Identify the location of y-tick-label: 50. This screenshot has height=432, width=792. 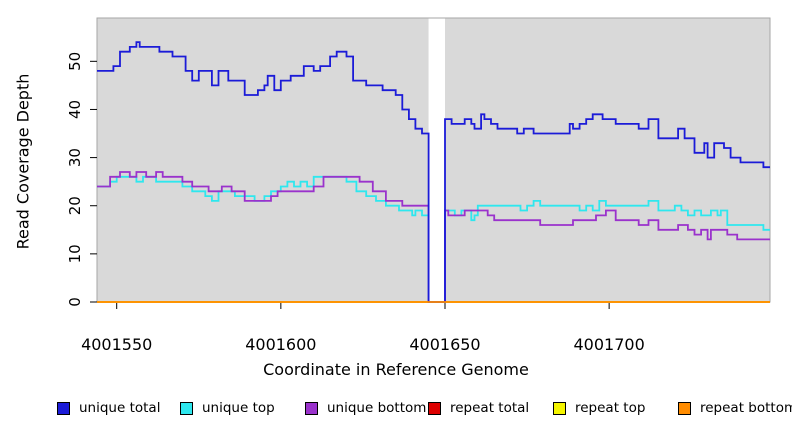
(75, 61).